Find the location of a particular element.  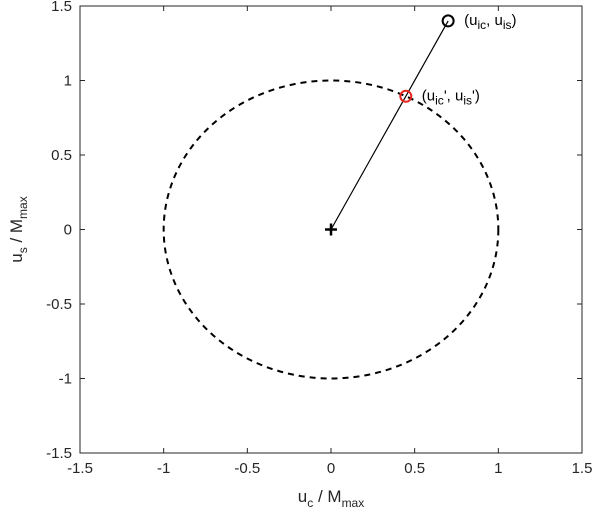

point-annotation: (uic, uis) is located at coordinates (490, 22).